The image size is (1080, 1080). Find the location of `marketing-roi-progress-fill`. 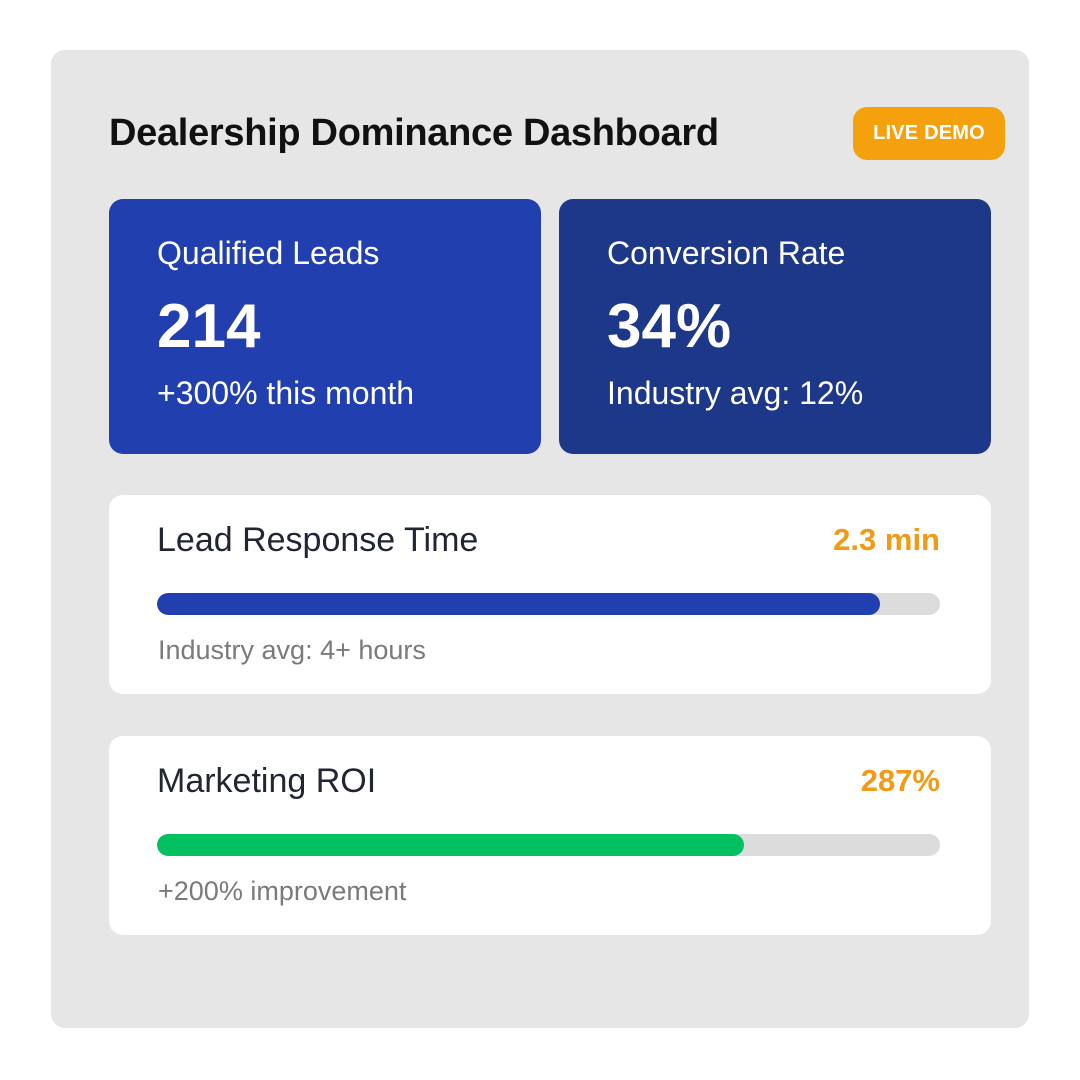

marketing-roi-progress-fill is located at coordinates (451, 845).